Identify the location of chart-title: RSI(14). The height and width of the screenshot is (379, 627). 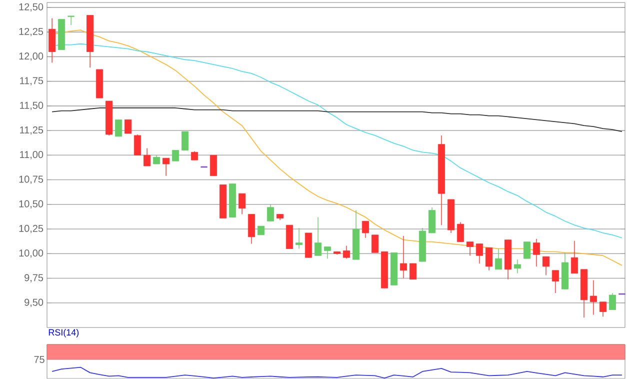
(63, 333).